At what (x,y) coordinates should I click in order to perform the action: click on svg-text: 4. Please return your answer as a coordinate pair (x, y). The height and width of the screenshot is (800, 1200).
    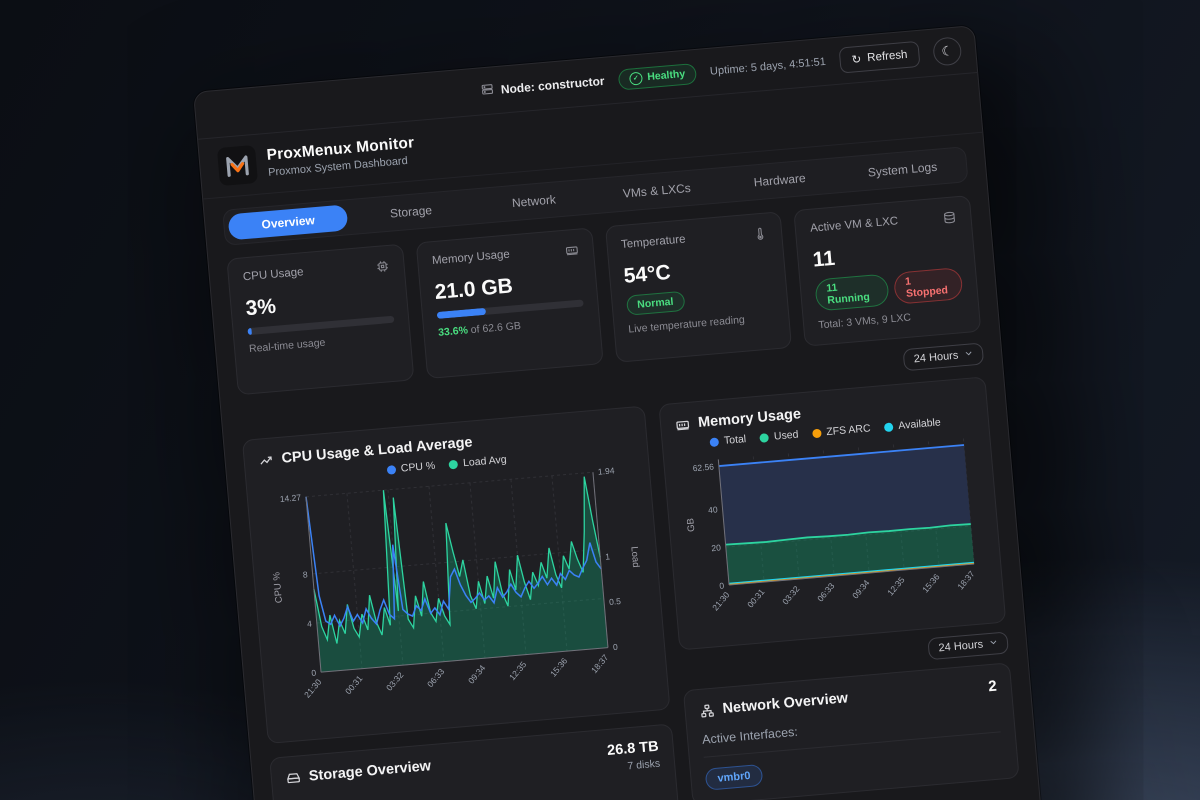
    Looking at the image, I should click on (310, 623).